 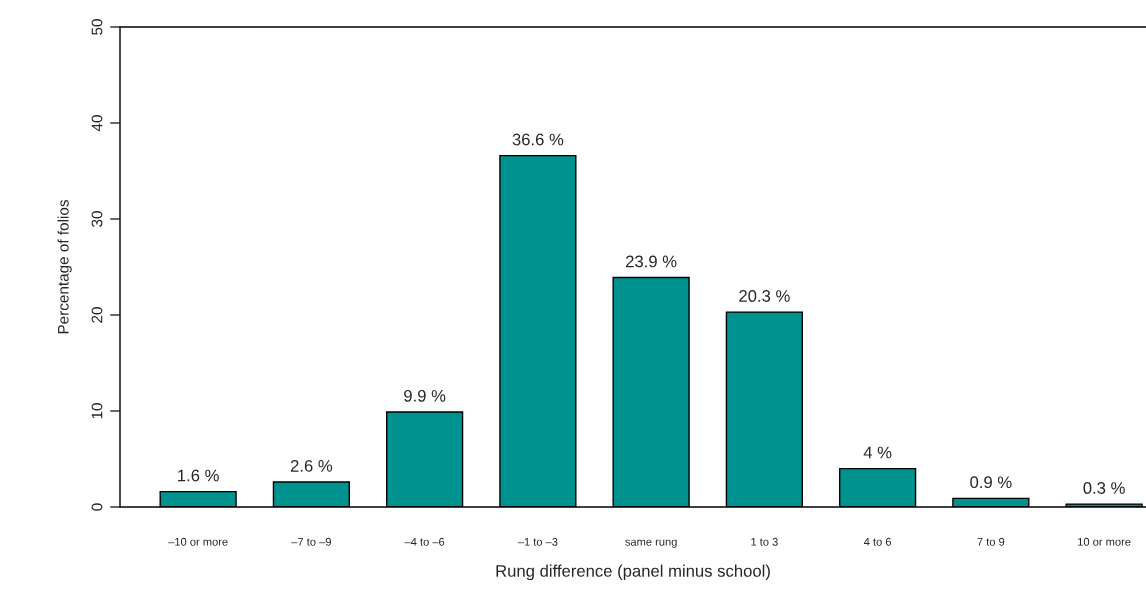 What do you see at coordinates (97, 219) in the screenshot?
I see `y-tick-label: 30` at bounding box center [97, 219].